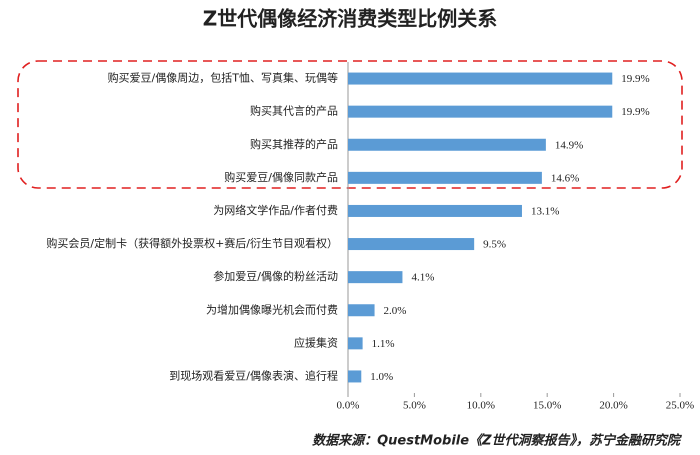 This screenshot has height=455, width=700. I want to click on value-label: 14.9%, so click(569, 145).